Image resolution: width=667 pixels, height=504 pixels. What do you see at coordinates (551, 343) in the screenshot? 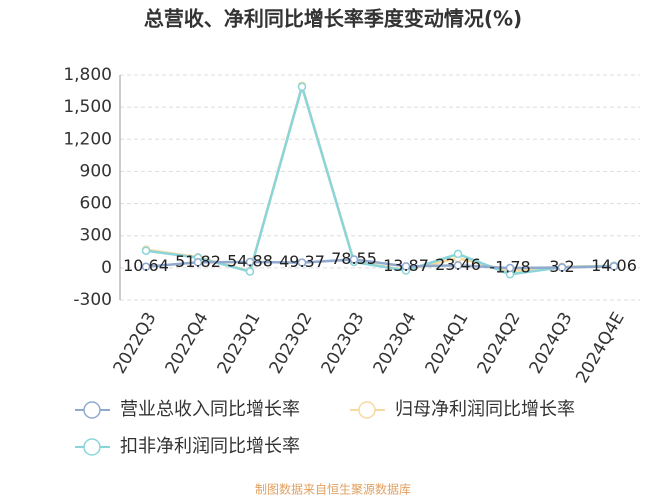
I see `x-tick-label: 2024Q3` at bounding box center [551, 343].